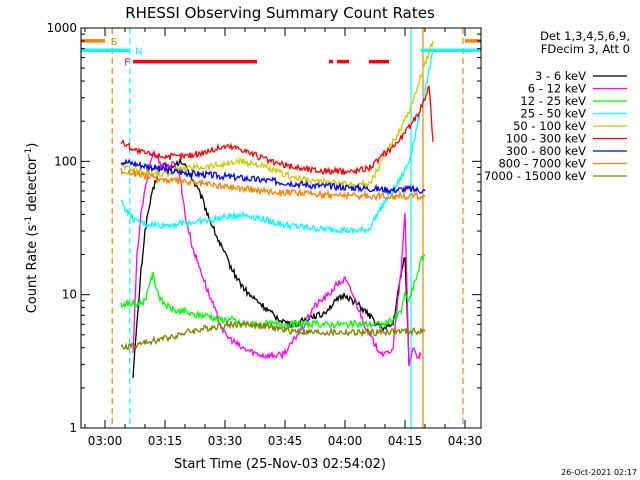 The image size is (640, 480). What do you see at coordinates (61, 28) in the screenshot?
I see `y-tick-label: 1000` at bounding box center [61, 28].